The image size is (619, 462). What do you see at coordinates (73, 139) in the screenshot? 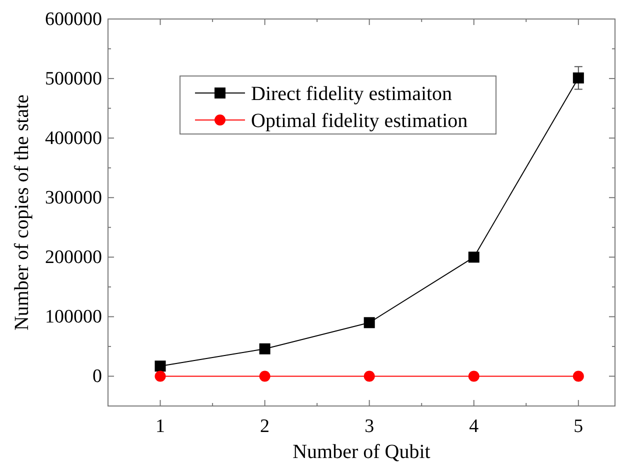
I see `y-tick-label: 400000` at bounding box center [73, 139].